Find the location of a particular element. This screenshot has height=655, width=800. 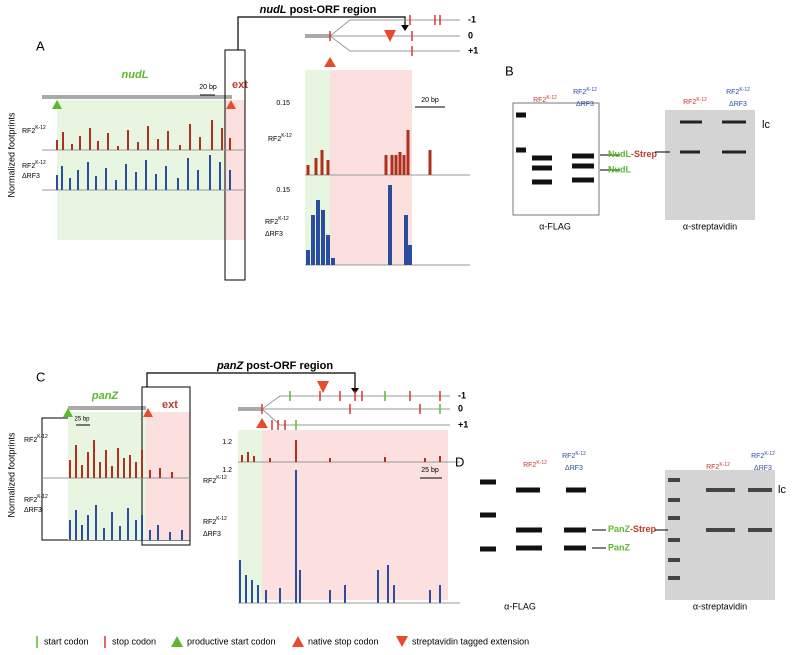

ext-label: ext is located at coordinates (170, 405).